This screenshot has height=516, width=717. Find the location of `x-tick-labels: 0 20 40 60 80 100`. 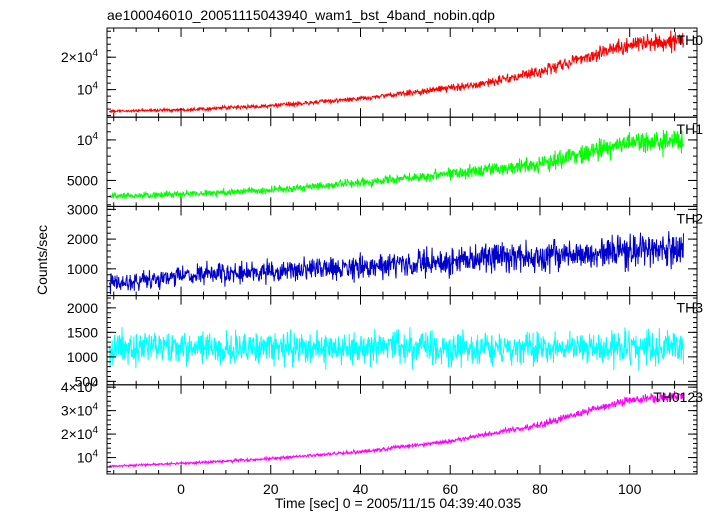

x-tick-labels: 0 20 40 60 80 100 is located at coordinates (409, 489).